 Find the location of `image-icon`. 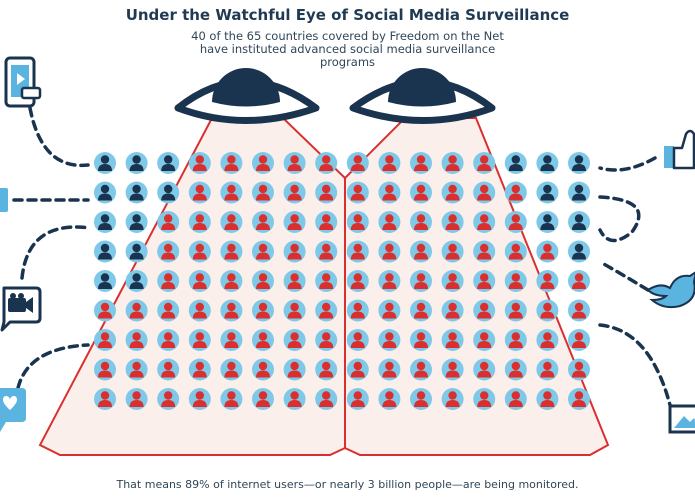

image-icon is located at coordinates (681, 419).